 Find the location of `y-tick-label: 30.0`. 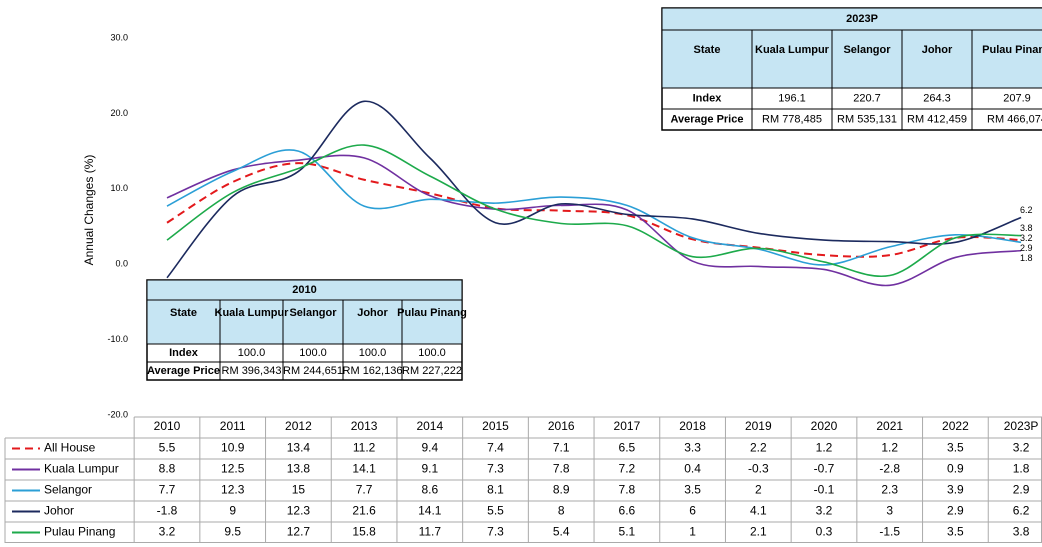

y-tick-label: 30.0 is located at coordinates (119, 37).